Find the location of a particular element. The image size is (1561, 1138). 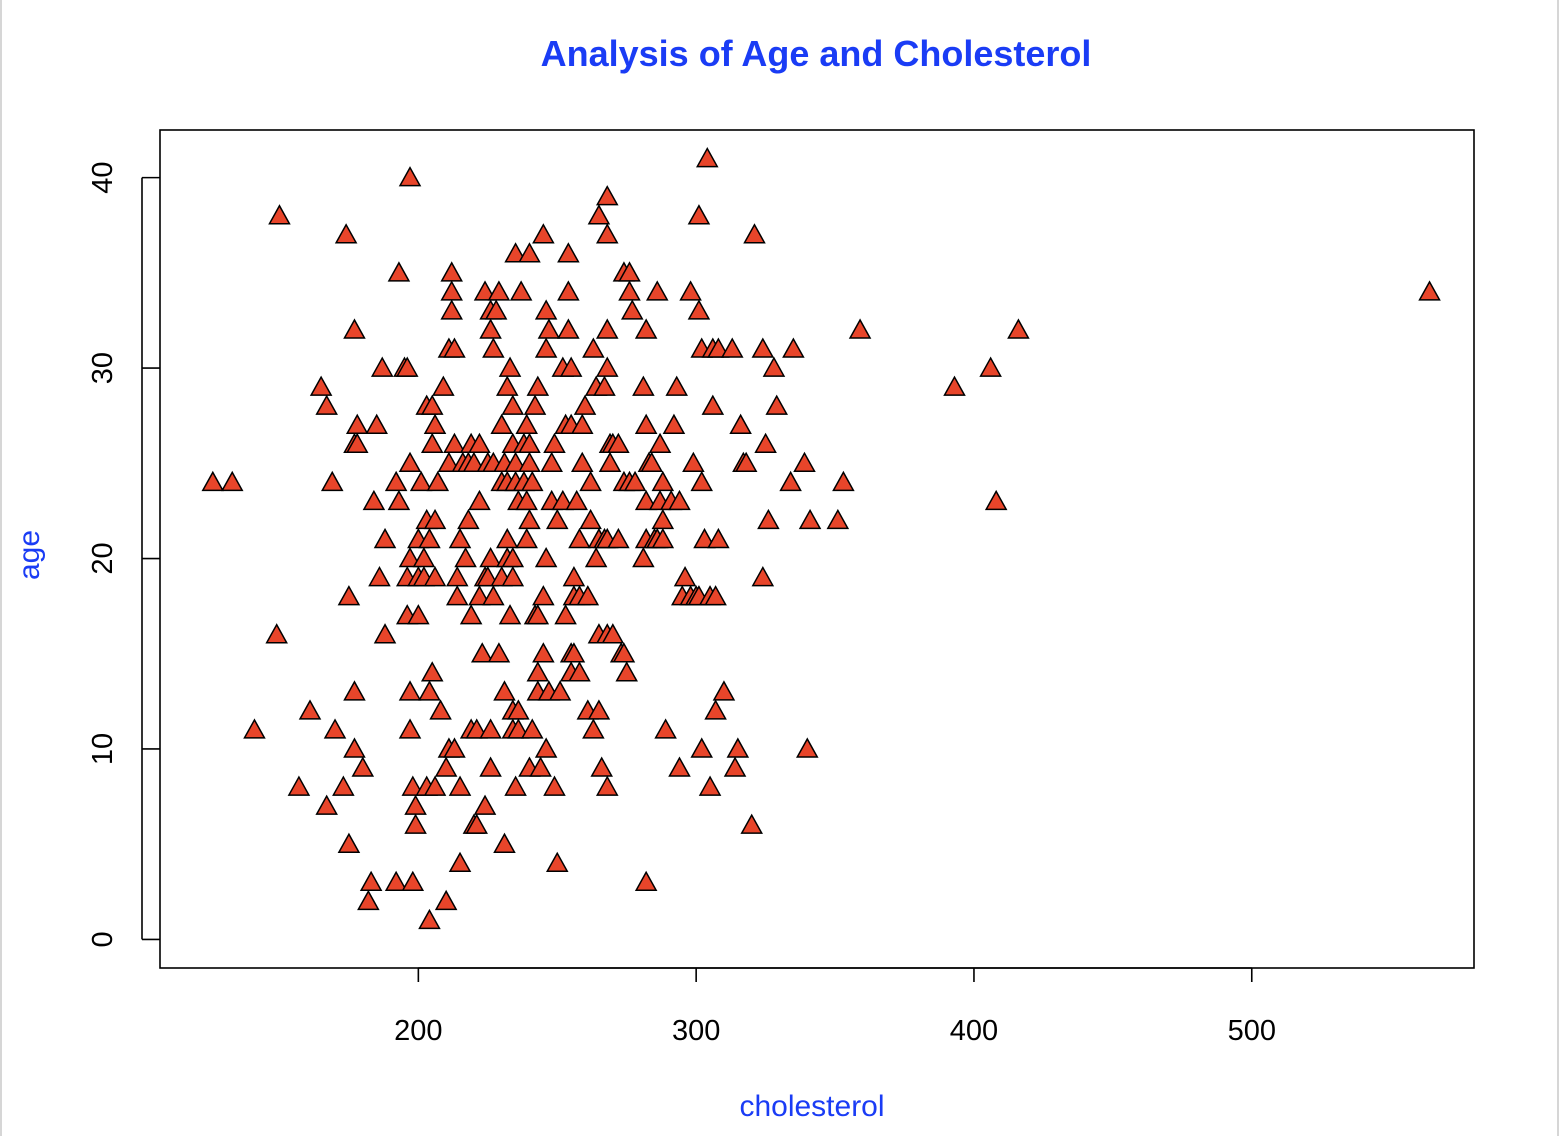

x-tick-label: 400 is located at coordinates (974, 1031).